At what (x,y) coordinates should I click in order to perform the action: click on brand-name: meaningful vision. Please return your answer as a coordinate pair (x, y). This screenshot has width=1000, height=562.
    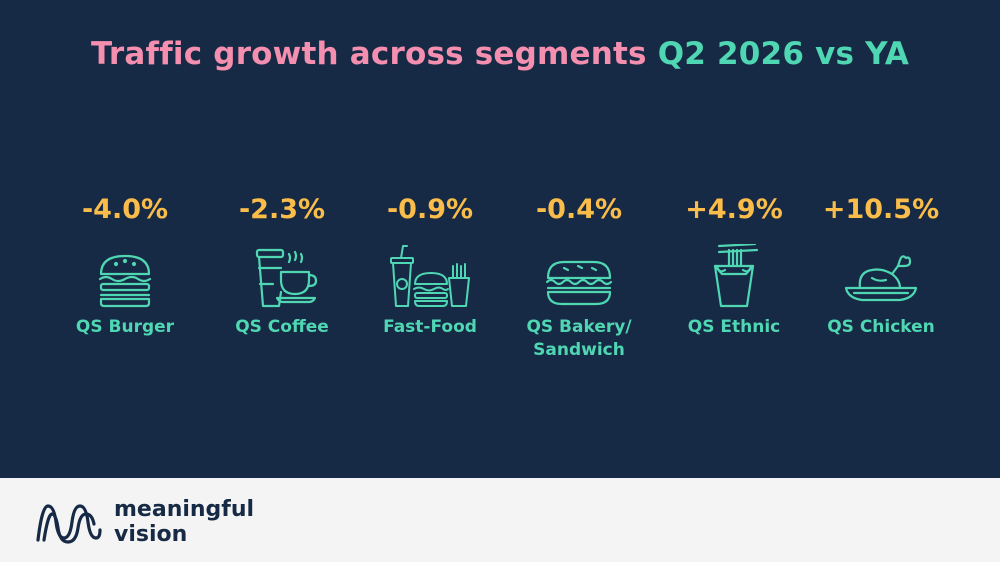
    Looking at the image, I should click on (184, 522).